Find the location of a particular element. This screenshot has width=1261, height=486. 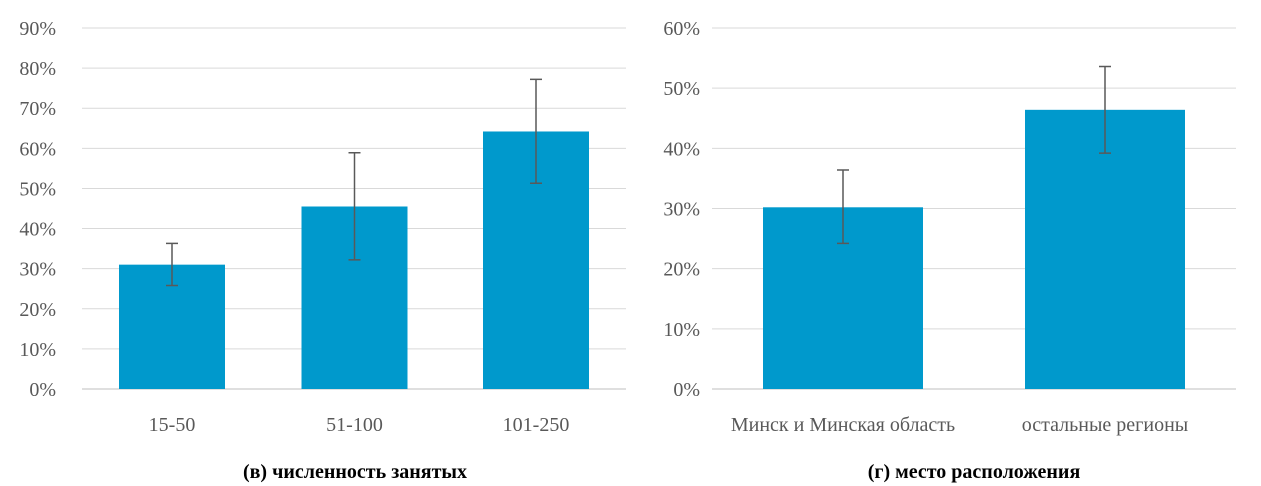

x-tick-label: 15-50 is located at coordinates (172, 425).